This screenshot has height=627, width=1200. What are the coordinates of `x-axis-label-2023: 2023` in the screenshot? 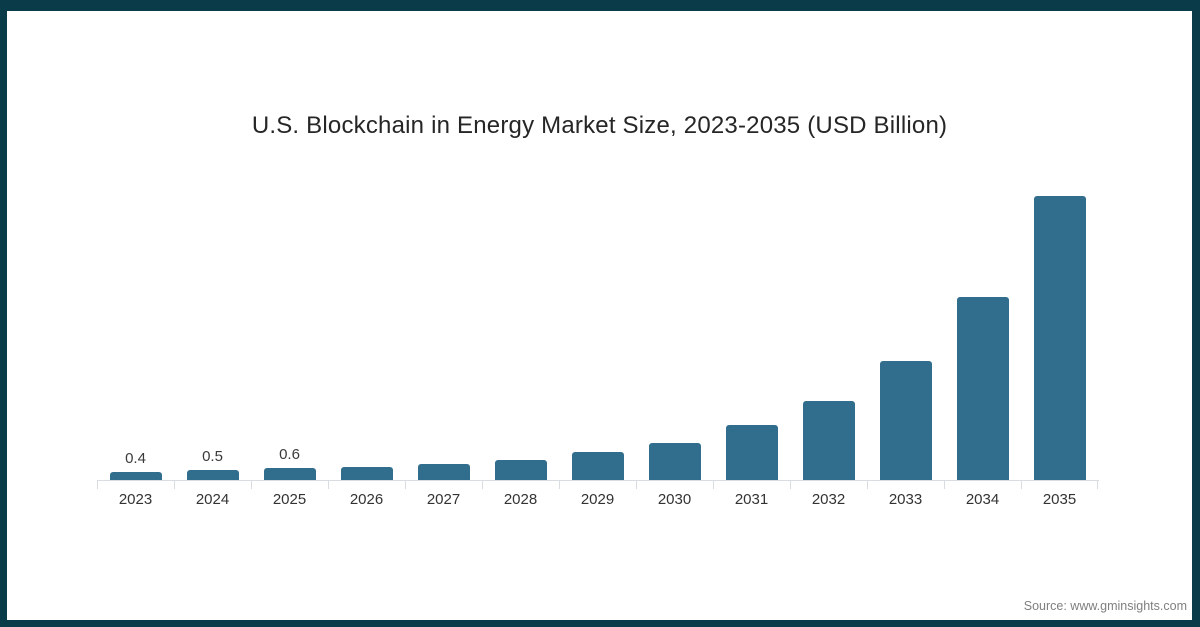 It's located at (135, 499).